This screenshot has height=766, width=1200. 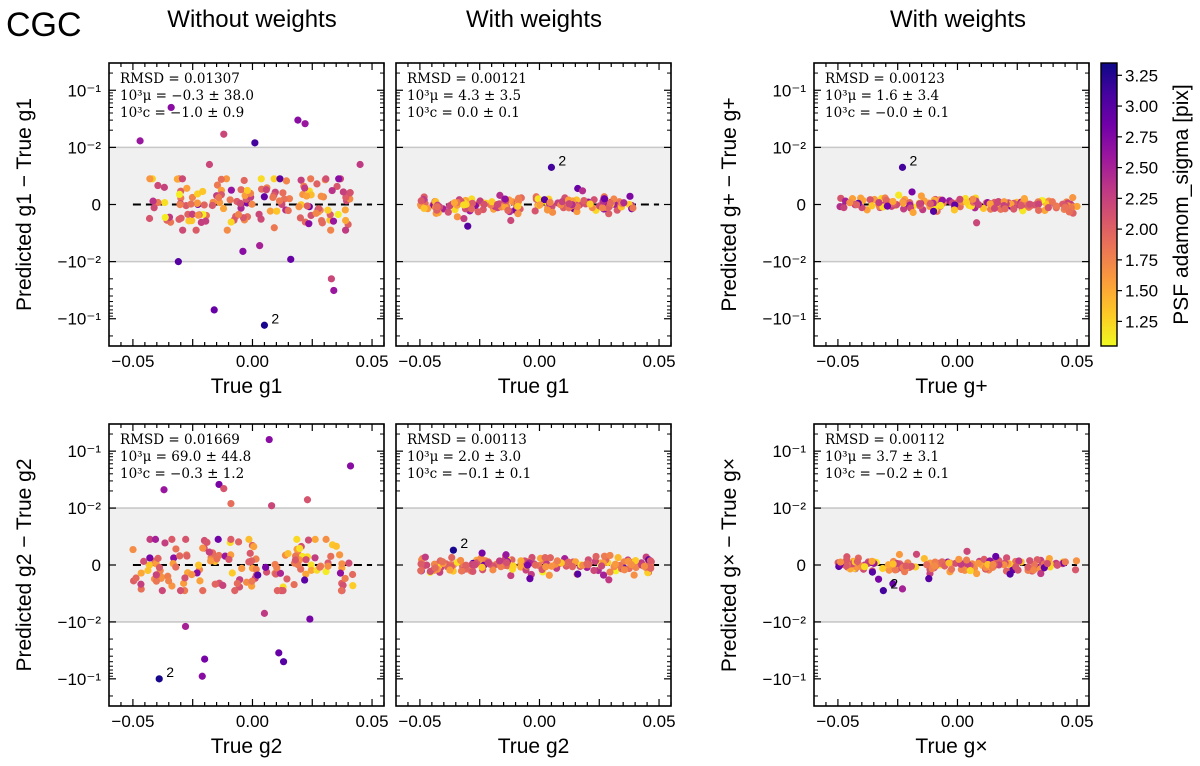 I want to click on x-tick-label: 0.05, so click(x=658, y=721).